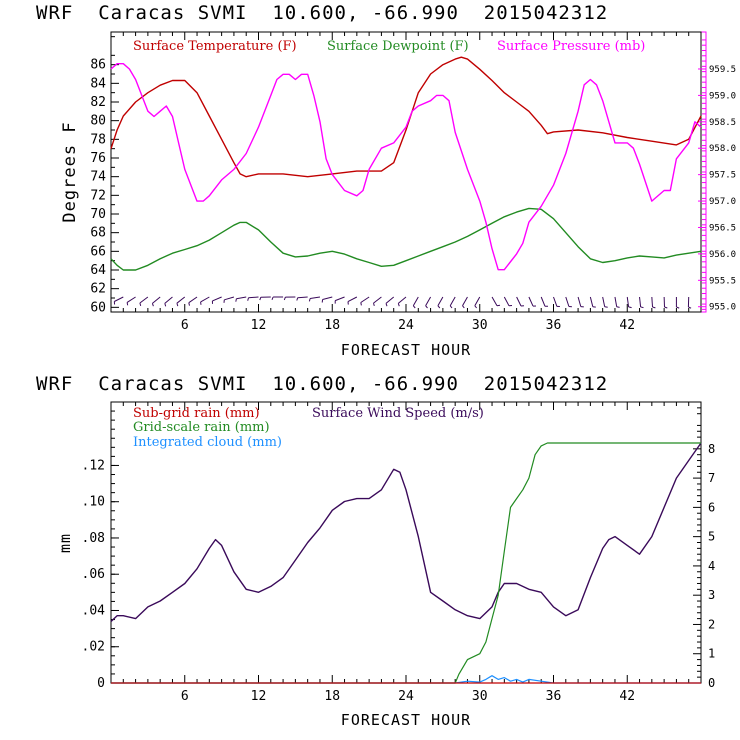 The height and width of the screenshot is (740, 740). I want to click on legend-subgrid-rain: Sub-grid rain (mm), so click(196, 413).